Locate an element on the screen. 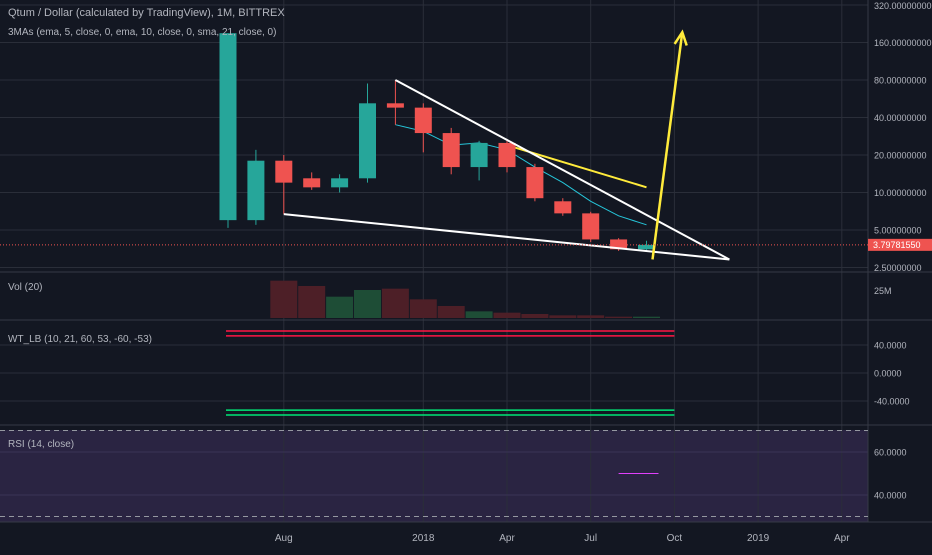 This screenshot has width=932, height=555. price-tick-label: 40.00000000 is located at coordinates (900, 118).